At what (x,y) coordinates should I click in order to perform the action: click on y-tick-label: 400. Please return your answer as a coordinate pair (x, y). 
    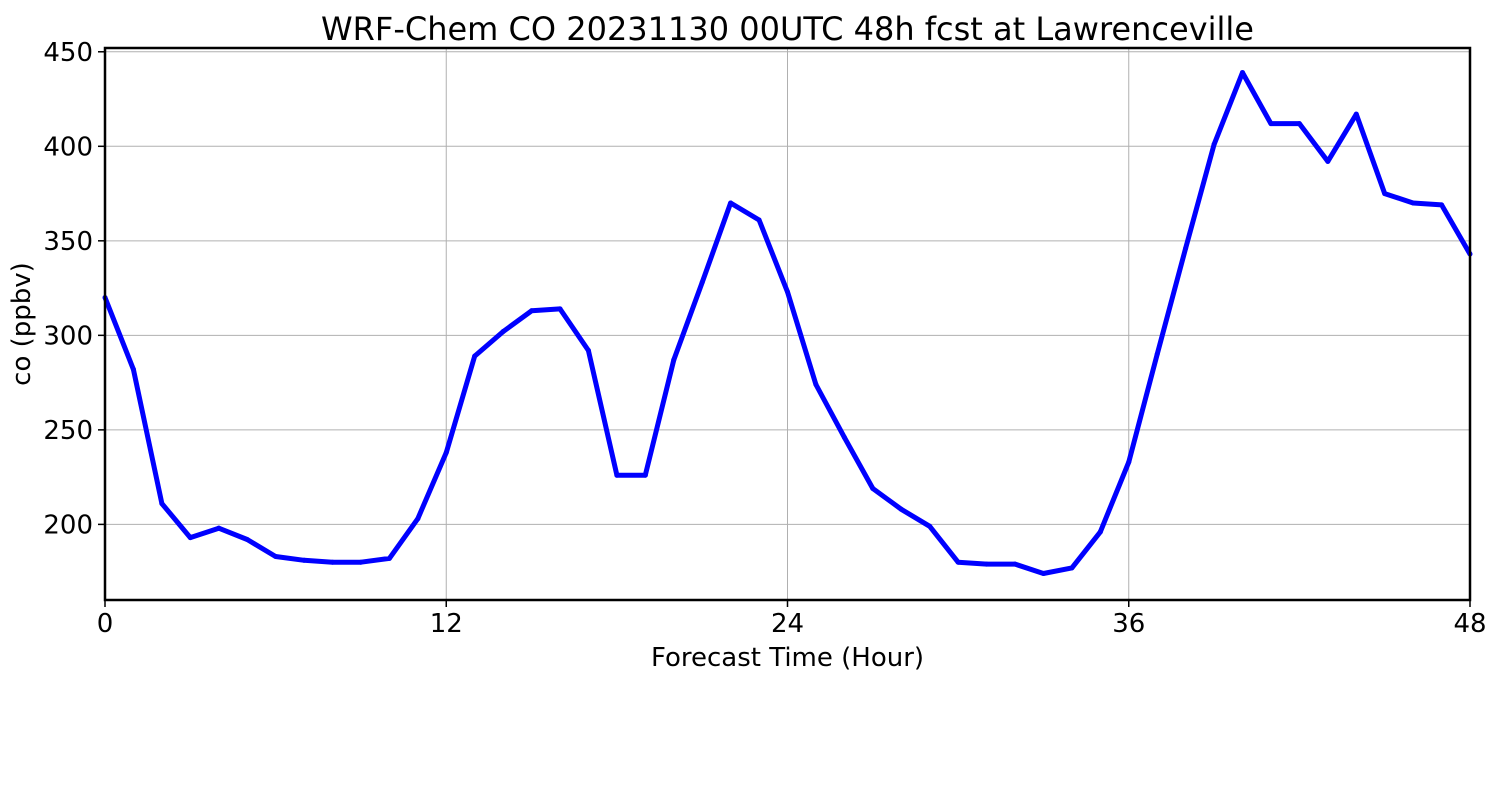
    Looking at the image, I should click on (68, 147).